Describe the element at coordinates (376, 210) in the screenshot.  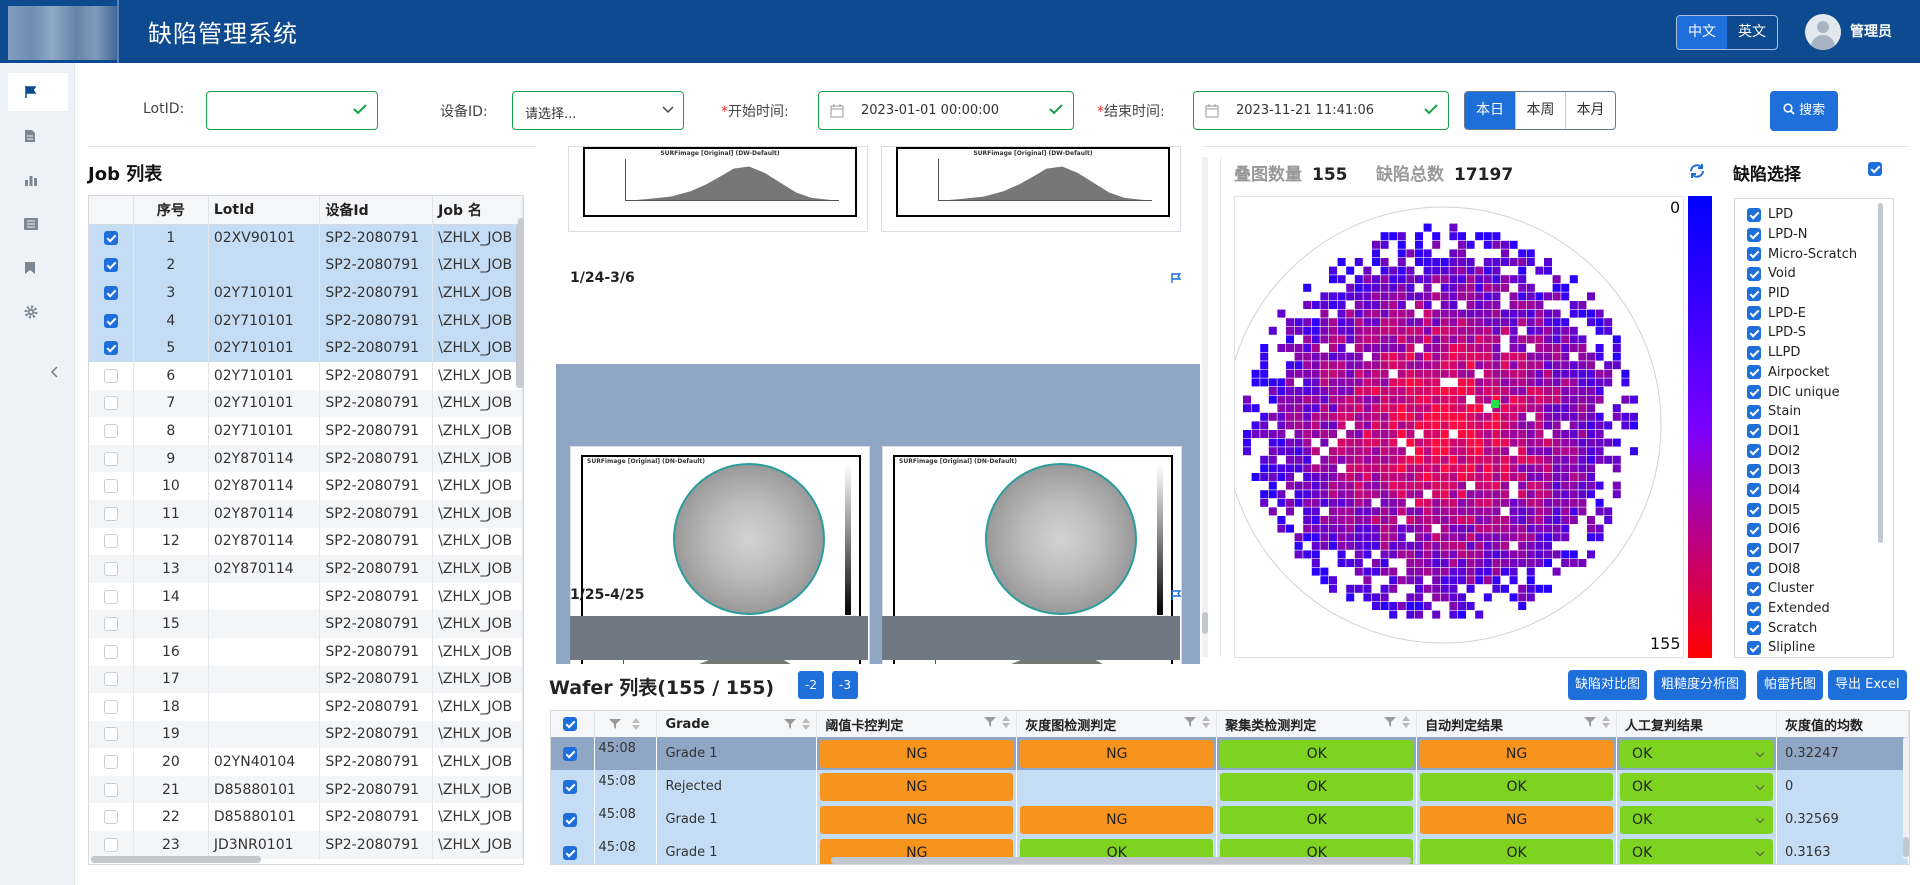
I see `column-header: 设备Id` at that location.